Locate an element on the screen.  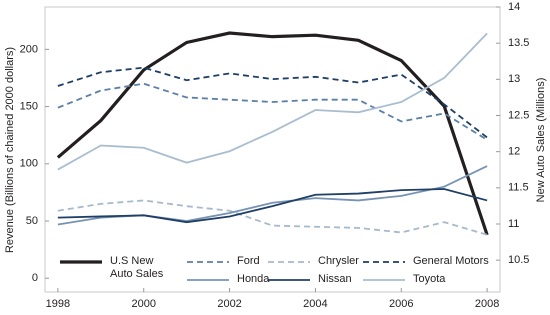
legend-label: Chrysler is located at coordinates (338, 261).